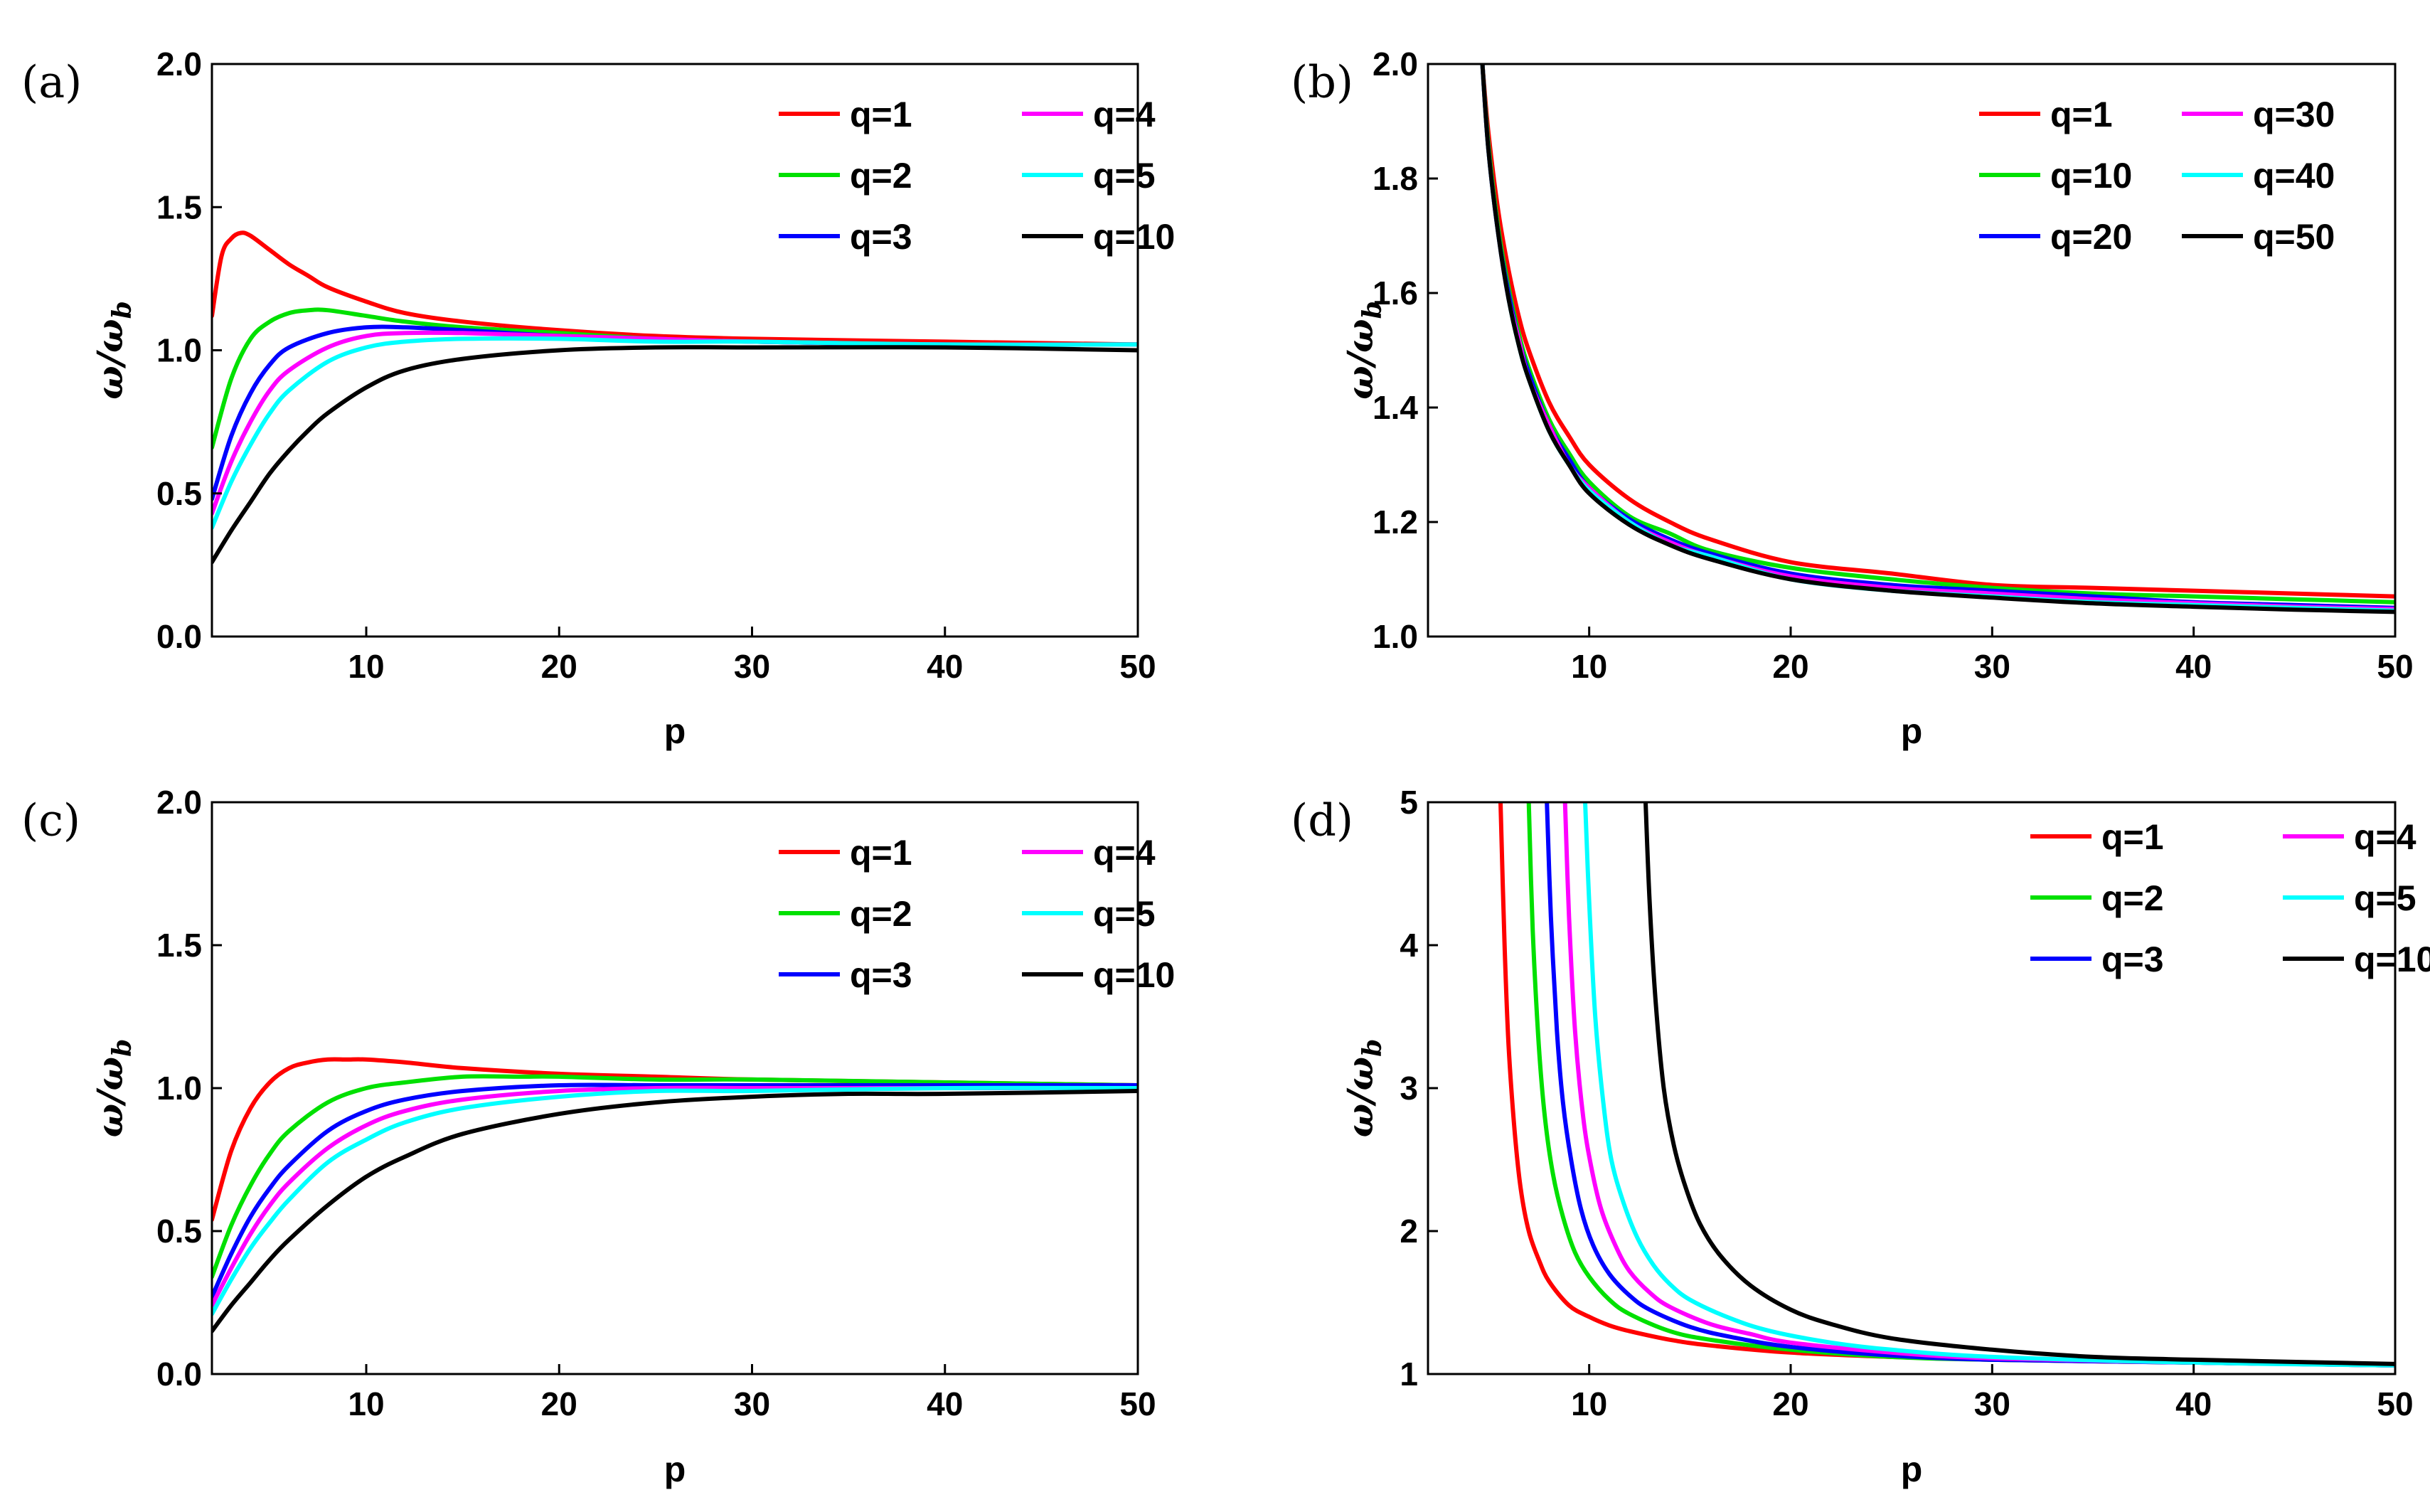 The image size is (2430, 1512). I want to click on panel-label: (d), so click(1322, 820).